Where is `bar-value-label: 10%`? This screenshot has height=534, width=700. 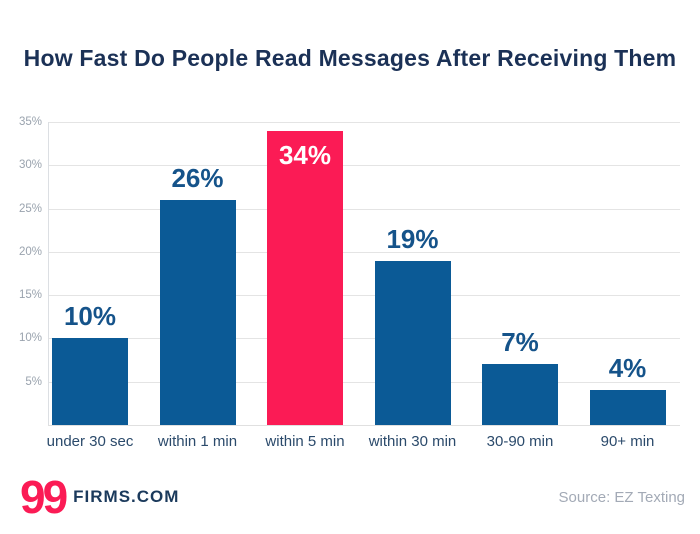
bar-value-label: 10% is located at coordinates (90, 316).